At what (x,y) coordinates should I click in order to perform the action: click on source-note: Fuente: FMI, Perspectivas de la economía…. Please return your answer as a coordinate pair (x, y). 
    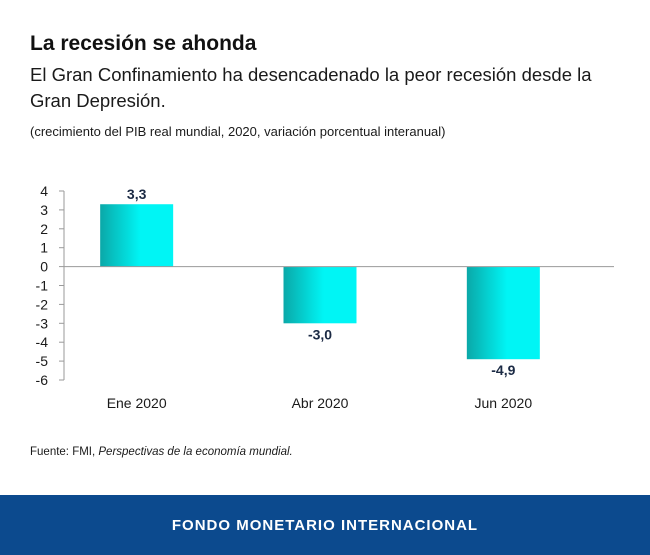
    Looking at the image, I should click on (161, 452).